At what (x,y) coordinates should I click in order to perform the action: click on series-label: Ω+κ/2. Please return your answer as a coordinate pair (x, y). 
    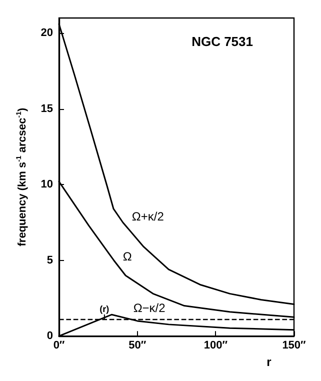
    Looking at the image, I should click on (148, 216).